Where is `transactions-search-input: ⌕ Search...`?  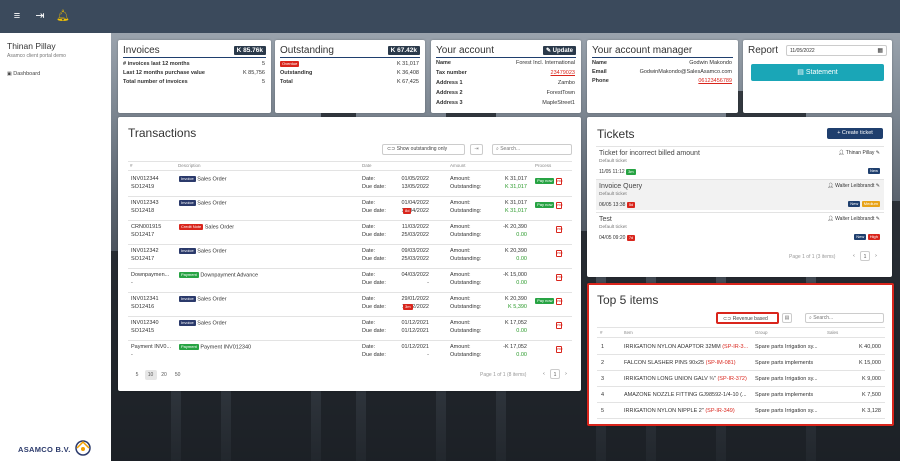 transactions-search-input: ⌕ Search... is located at coordinates (532, 149).